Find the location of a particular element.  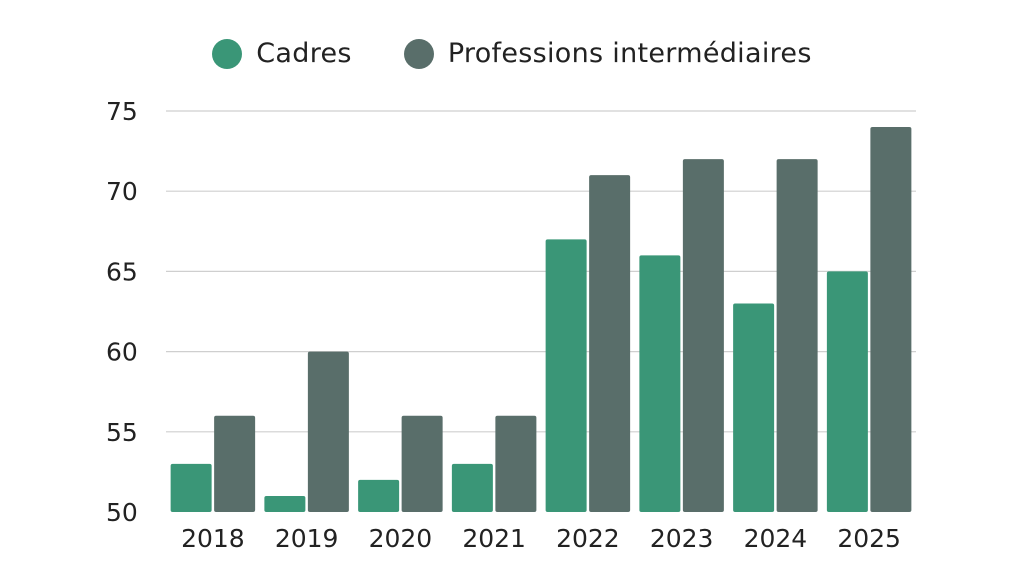

bar-professions-intermediaires-2025 is located at coordinates (891, 319).